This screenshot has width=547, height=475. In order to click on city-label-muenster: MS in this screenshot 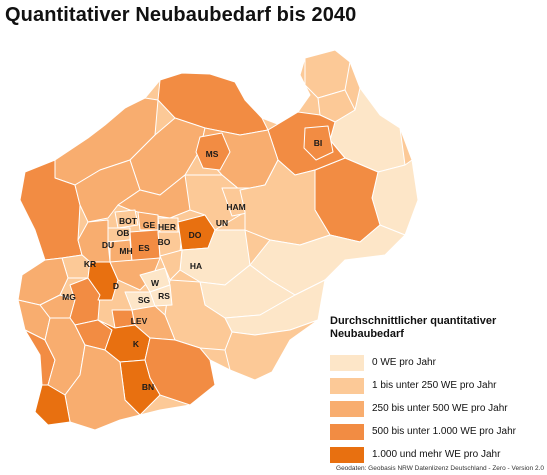, I will do `click(212, 154)`.